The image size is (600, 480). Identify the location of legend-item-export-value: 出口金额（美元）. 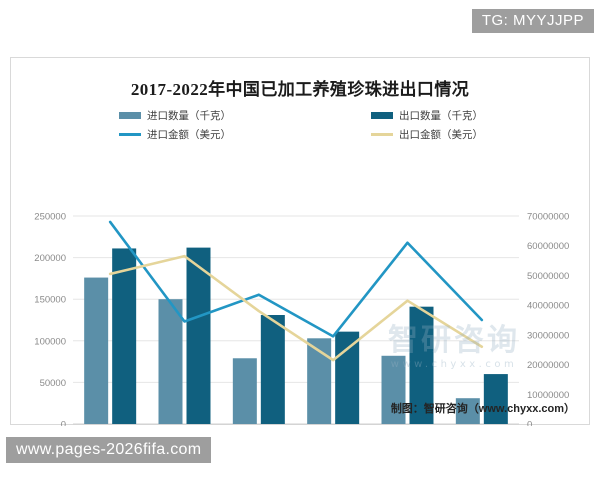
(427, 134).